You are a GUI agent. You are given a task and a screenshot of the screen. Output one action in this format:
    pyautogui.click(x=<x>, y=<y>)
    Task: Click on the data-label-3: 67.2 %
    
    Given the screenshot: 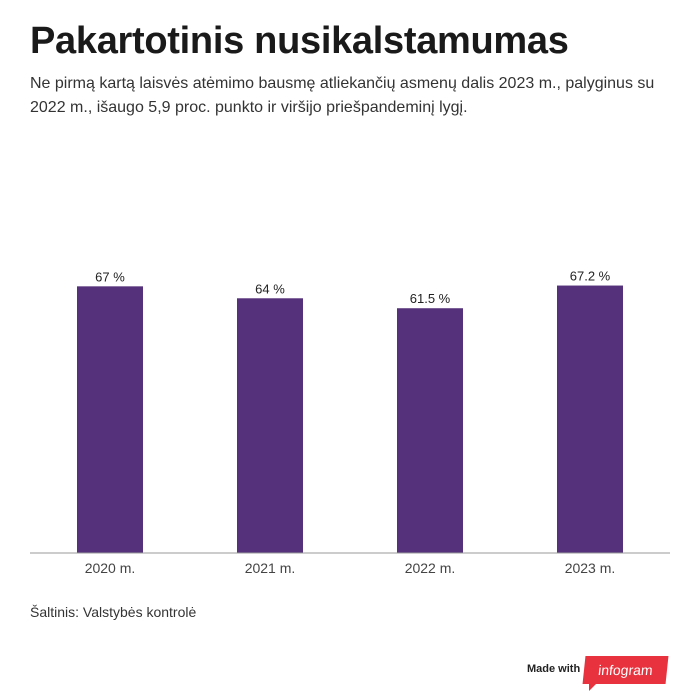 What is the action you would take?
    pyautogui.click(x=590, y=276)
    